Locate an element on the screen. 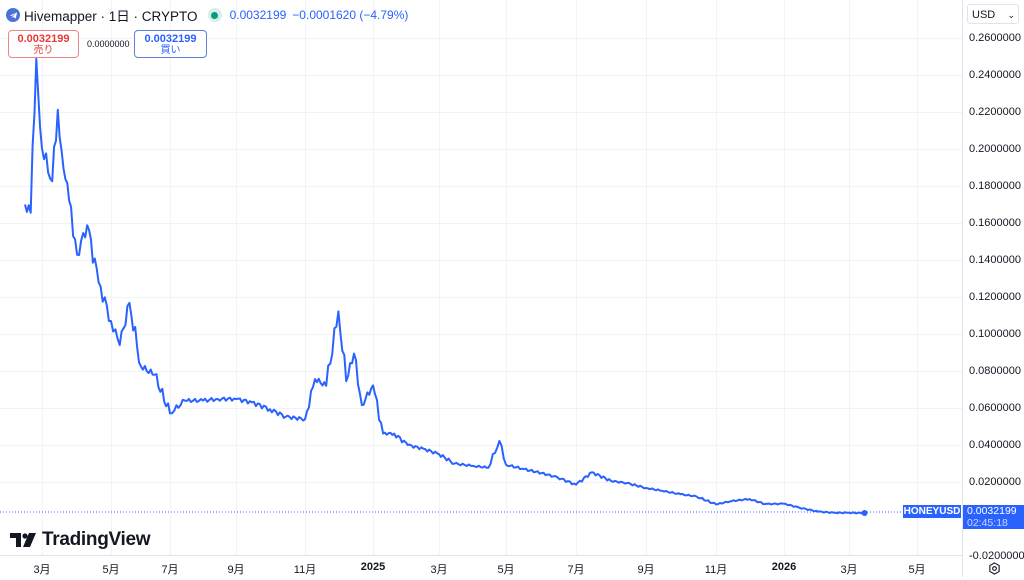 The image size is (1024, 580). x-tick-label: 2026 is located at coordinates (784, 567).